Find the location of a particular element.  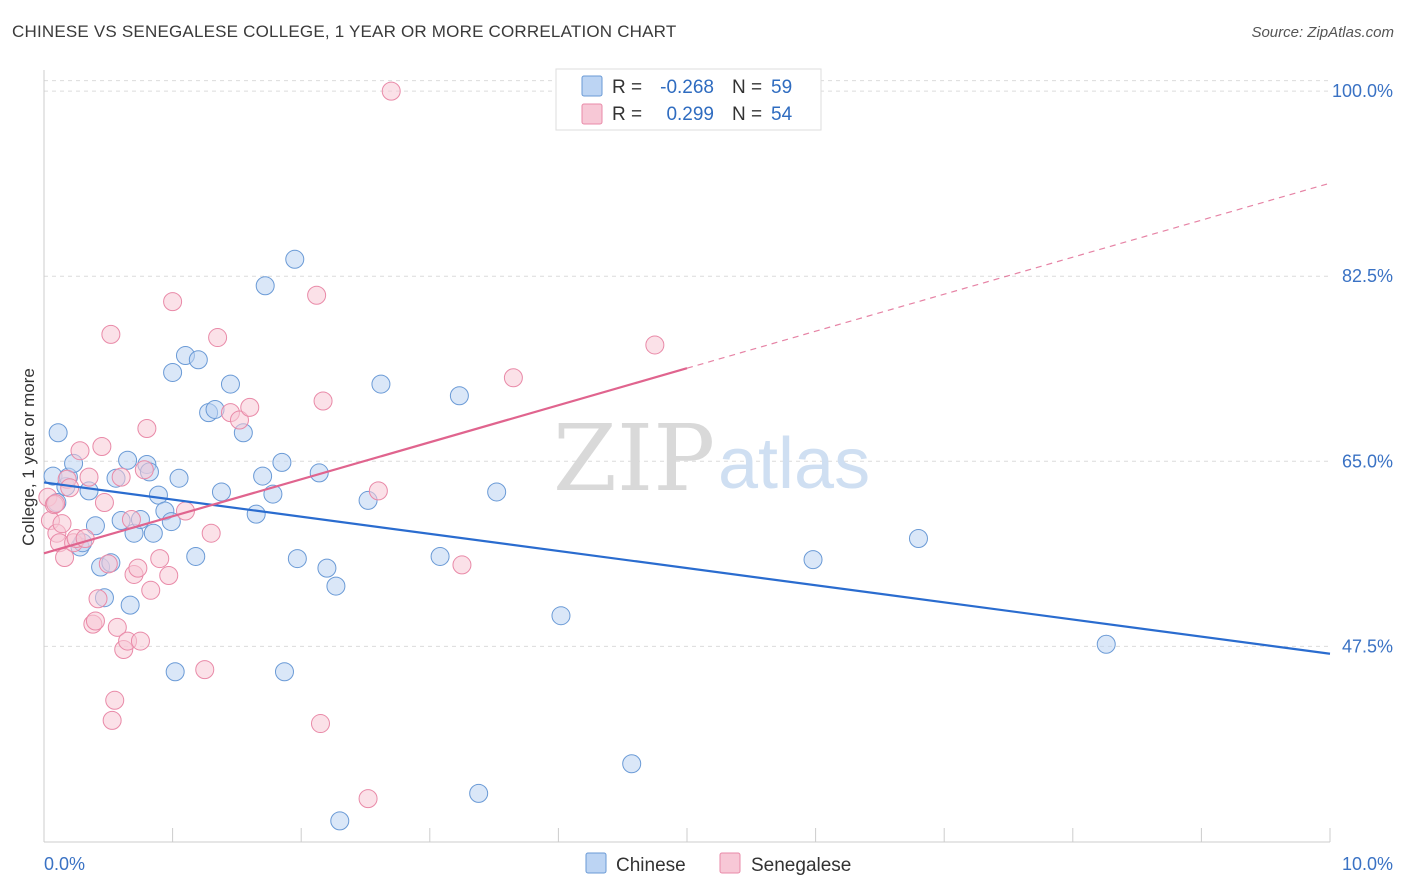

legend-swatch-chinese is located at coordinates (592, 86).